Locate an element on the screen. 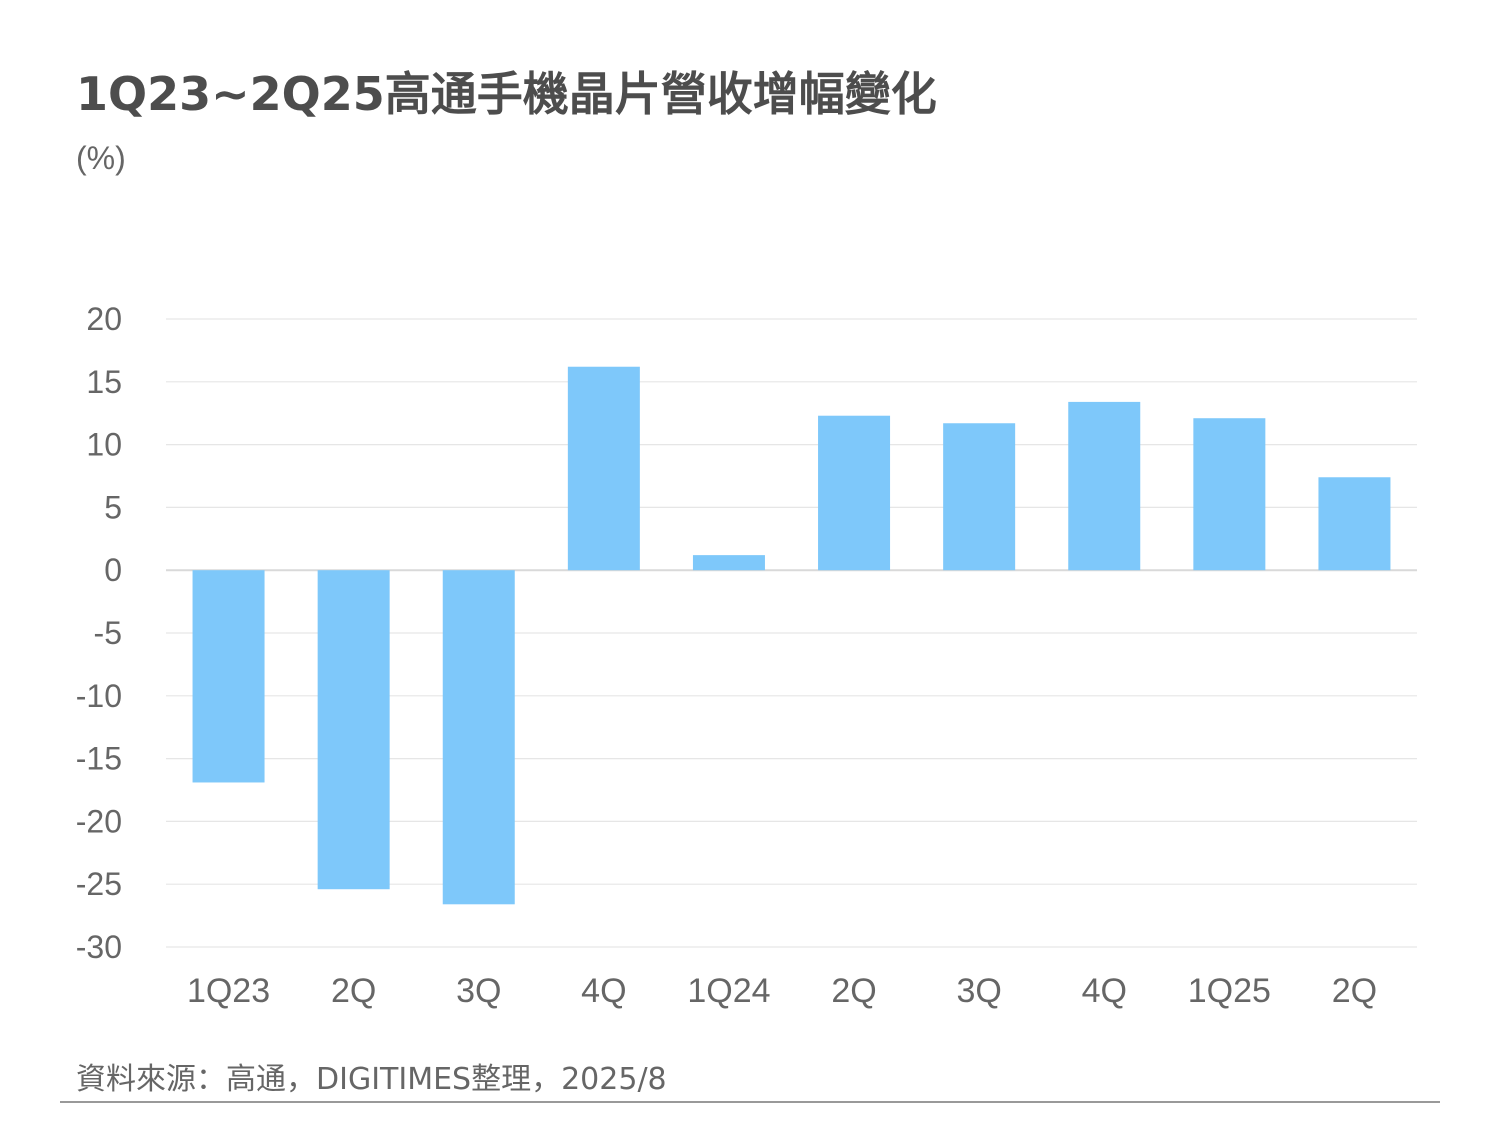 The image size is (1500, 1125). x-tick-label: 1Q24 is located at coordinates (728, 991).